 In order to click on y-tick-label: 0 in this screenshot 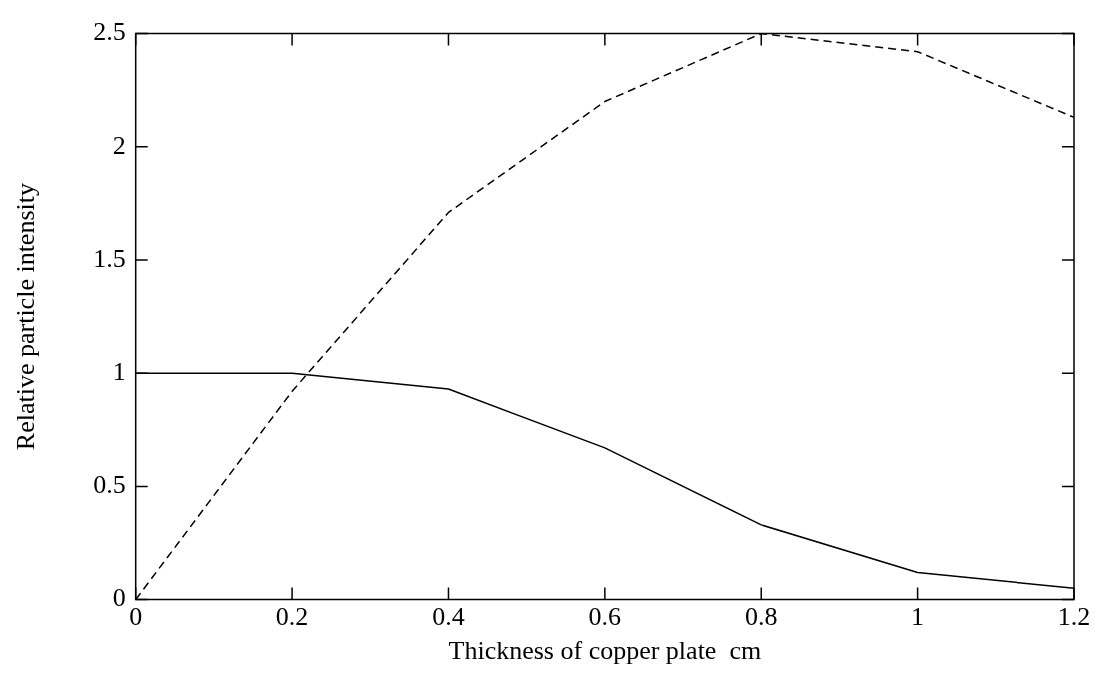, I will do `click(119, 598)`.